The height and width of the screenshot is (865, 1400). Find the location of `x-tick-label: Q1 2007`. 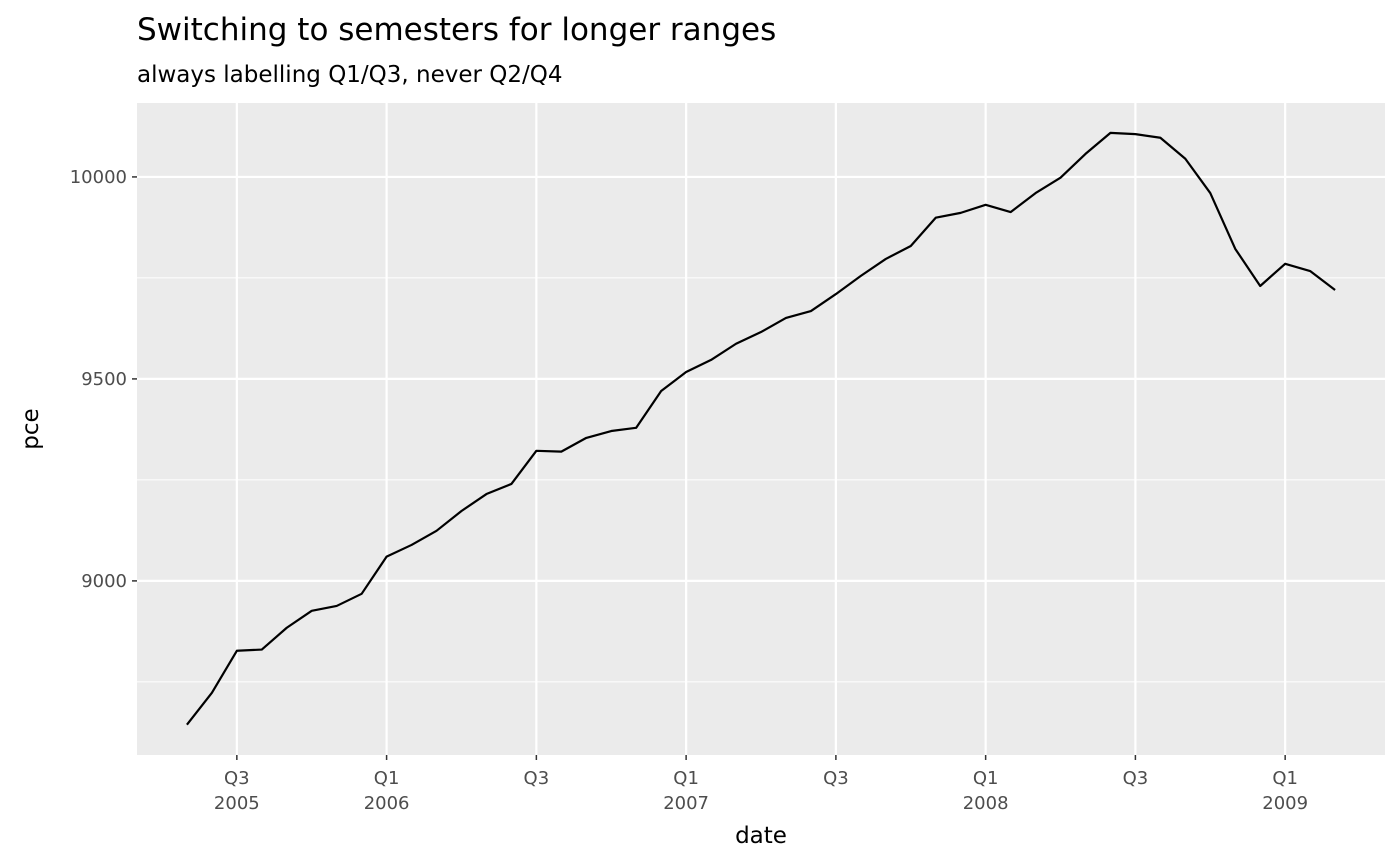

x-tick-label: Q1 2007 is located at coordinates (686, 791).